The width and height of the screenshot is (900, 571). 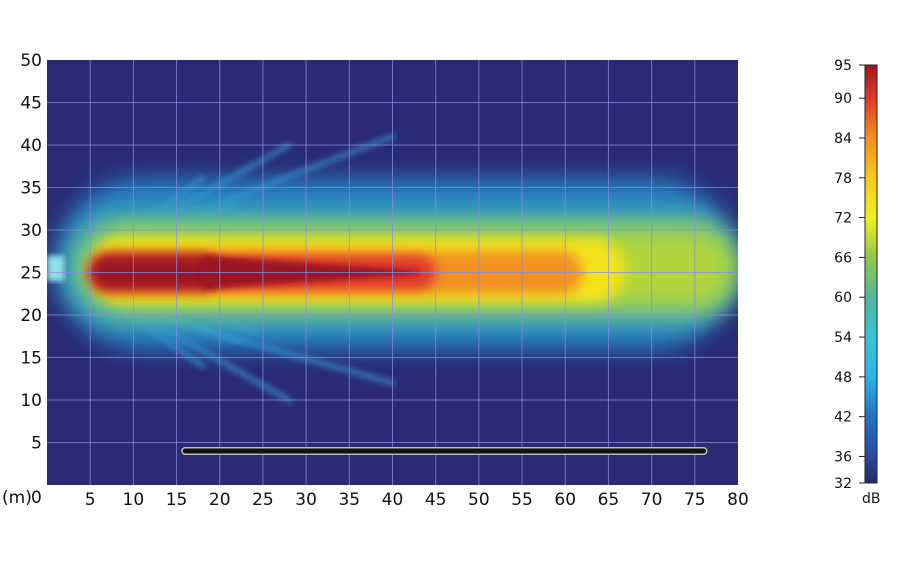 I want to click on y-tick-label: 25, so click(x=31, y=274).